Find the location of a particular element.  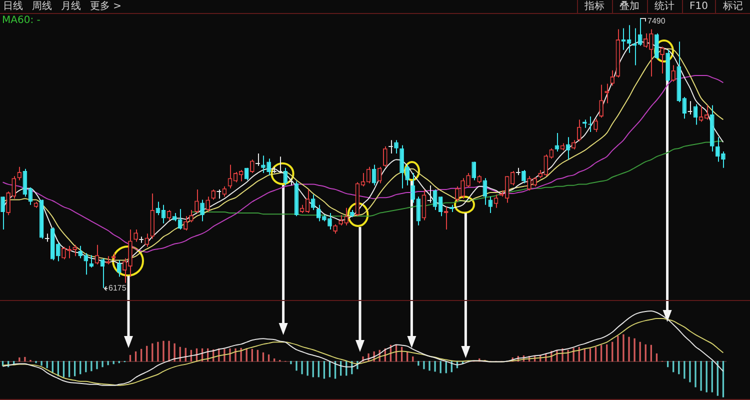

text: 日线 is located at coordinates (13, 6).